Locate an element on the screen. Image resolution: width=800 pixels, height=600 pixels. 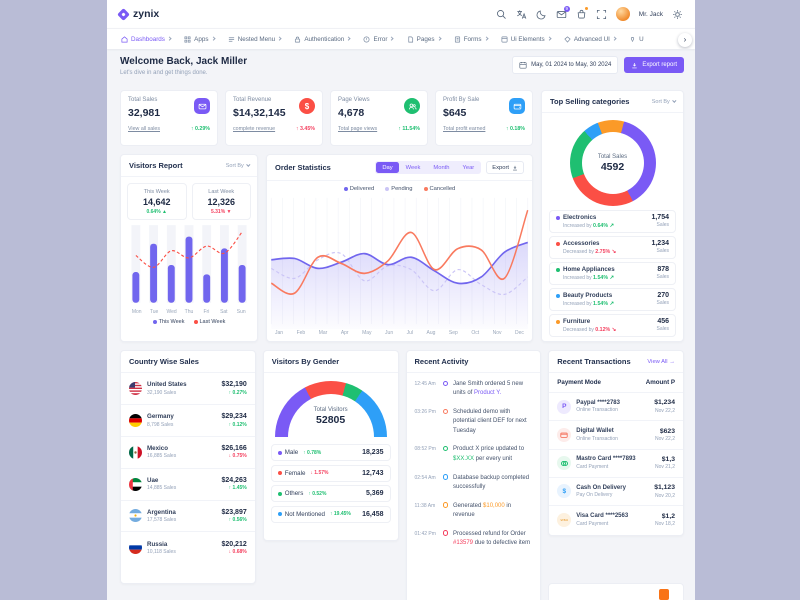
user-avatar is located at coordinates (622, 14).